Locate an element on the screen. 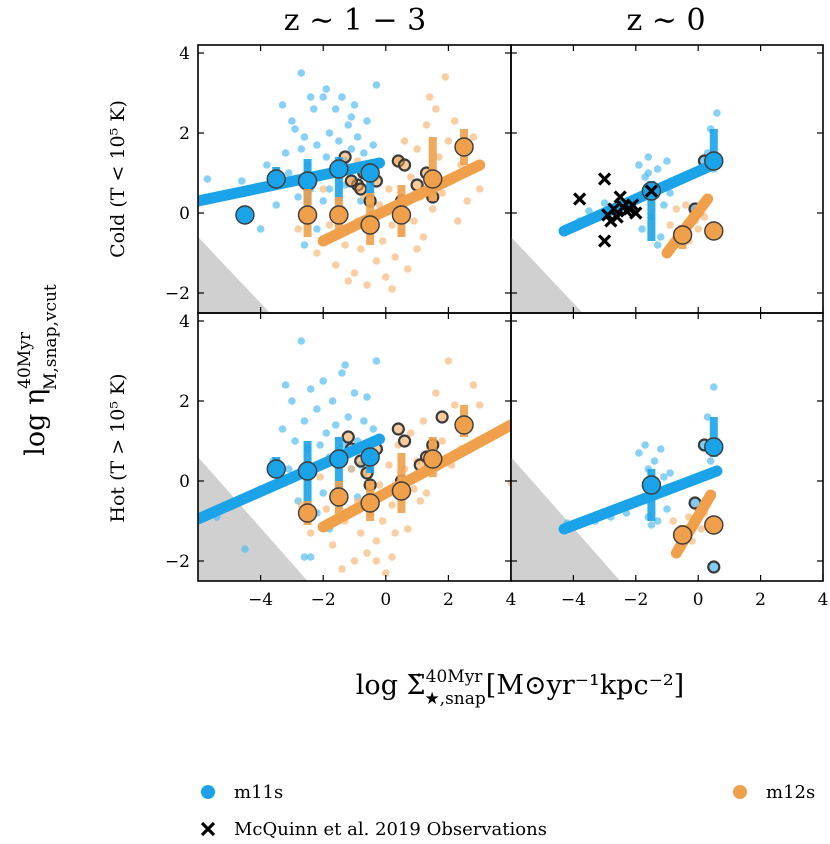  x-tick-label: −2 is located at coordinates (323, 600).